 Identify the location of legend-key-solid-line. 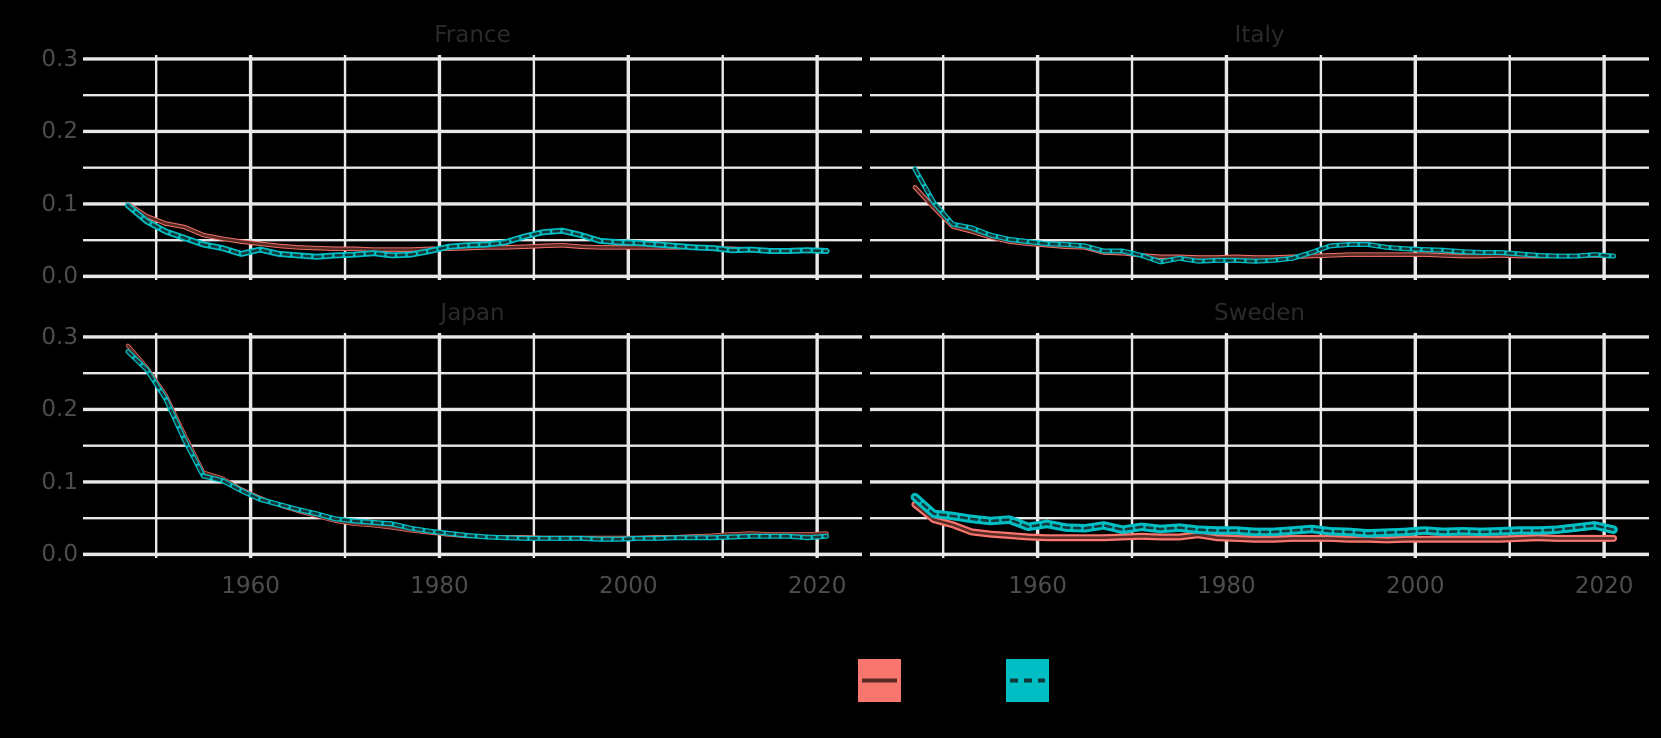
(879, 680).